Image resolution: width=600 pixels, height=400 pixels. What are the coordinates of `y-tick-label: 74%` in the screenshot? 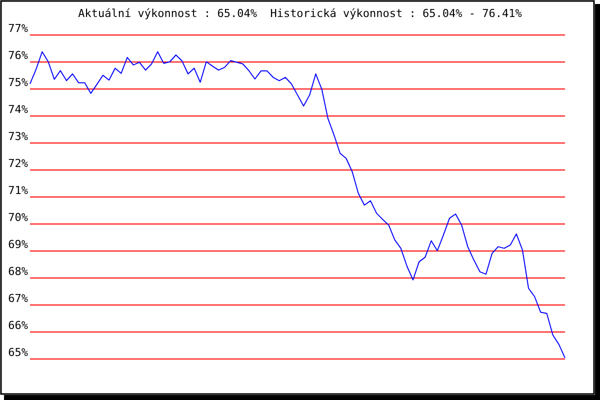 It's located at (18, 109).